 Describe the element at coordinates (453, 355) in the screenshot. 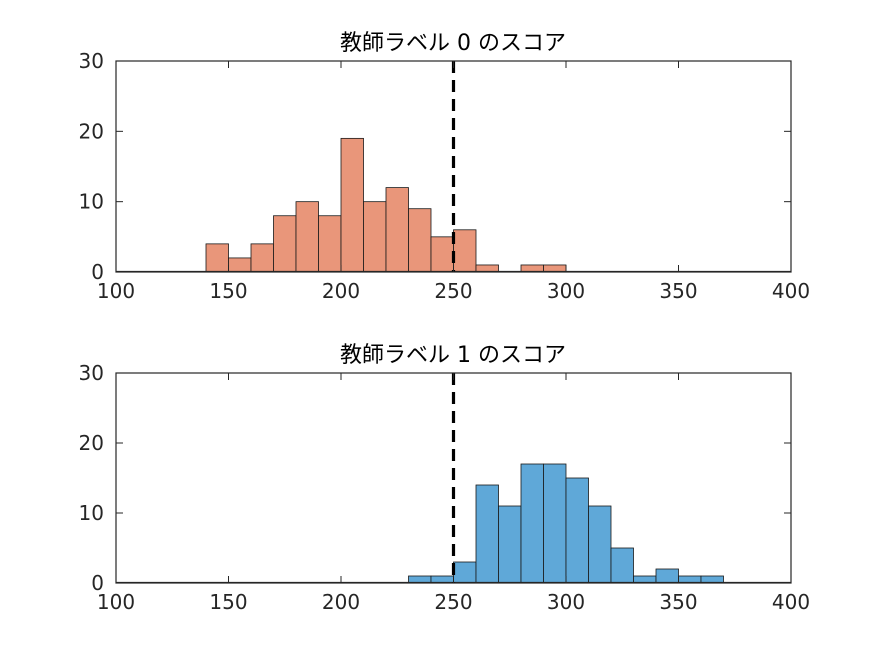

I see `chart-title: 教師ラベル 1 のスコア` at that location.